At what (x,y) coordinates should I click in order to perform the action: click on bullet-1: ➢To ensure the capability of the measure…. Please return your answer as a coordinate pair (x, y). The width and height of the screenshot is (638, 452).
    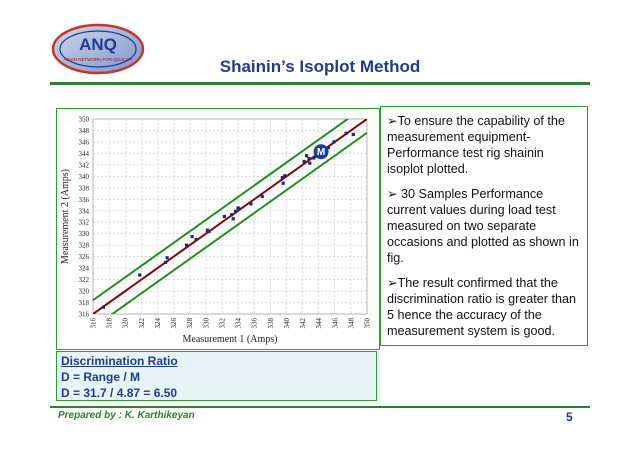
    Looking at the image, I should click on (476, 145).